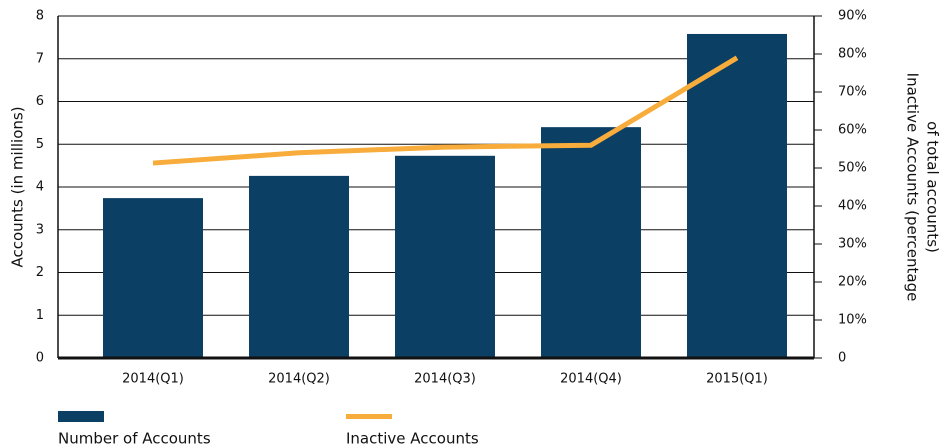 The height and width of the screenshot is (447, 944). I want to click on y-tick-label: 7, so click(40, 58).